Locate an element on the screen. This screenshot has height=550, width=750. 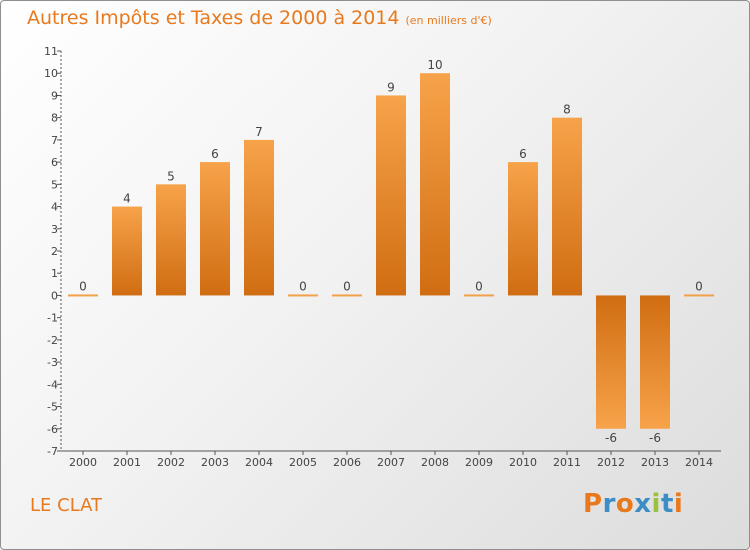
y-tick-label: 7 is located at coordinates (54, 140).